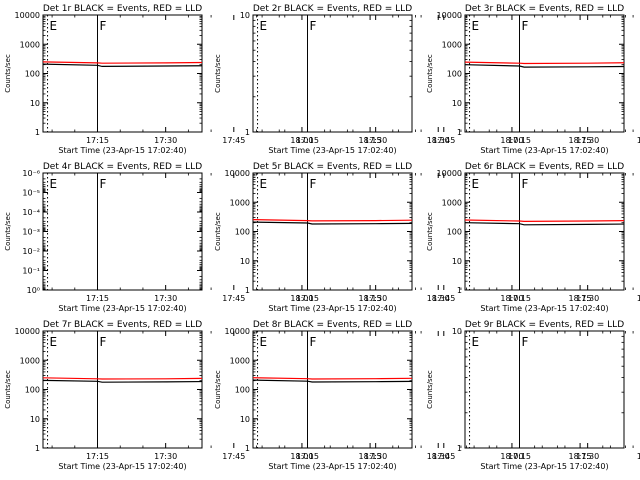  What do you see at coordinates (31, 232) in the screenshot?
I see `y-tick-label: 10⁻³` at bounding box center [31, 232].